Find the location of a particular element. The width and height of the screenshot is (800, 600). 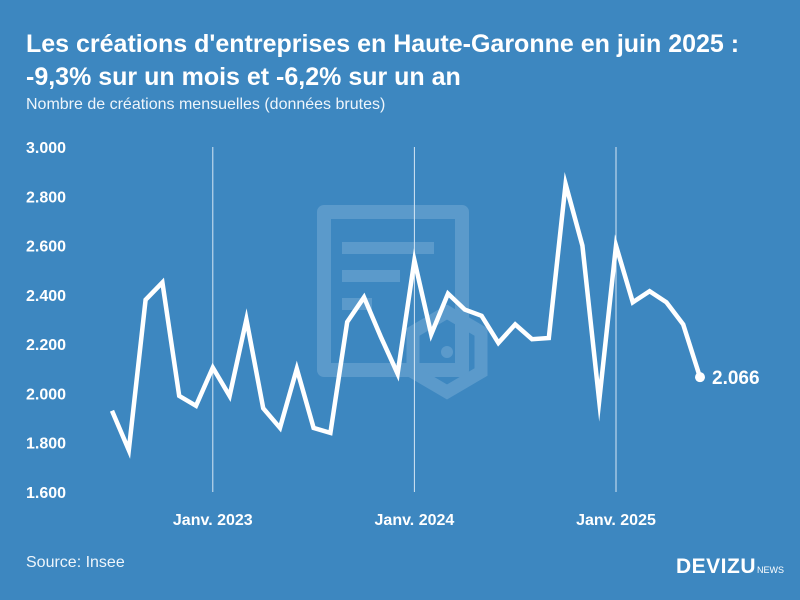

x-tick-label-1: Janv. 2024 is located at coordinates (415, 520).